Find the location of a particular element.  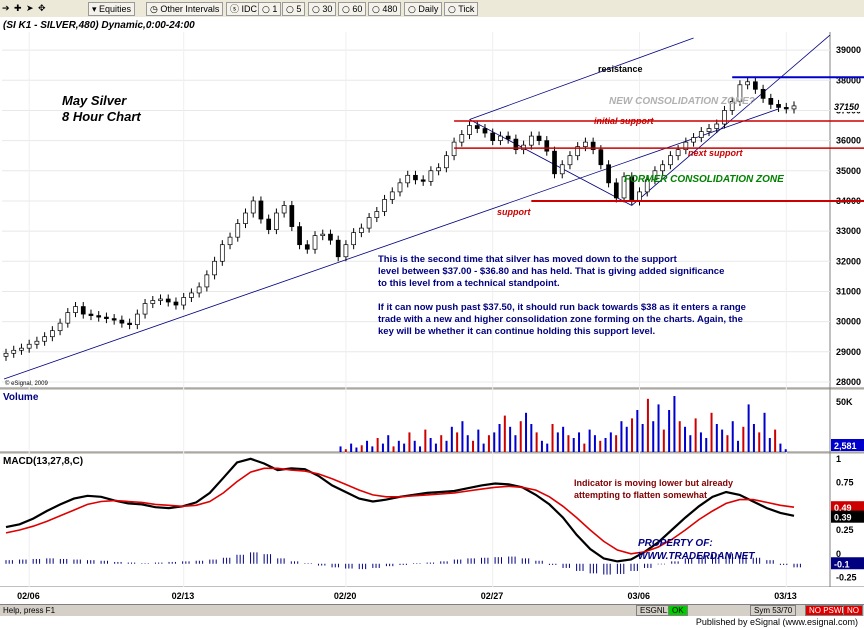

toolbar-item-3: ✥ is located at coordinates (42, 8).